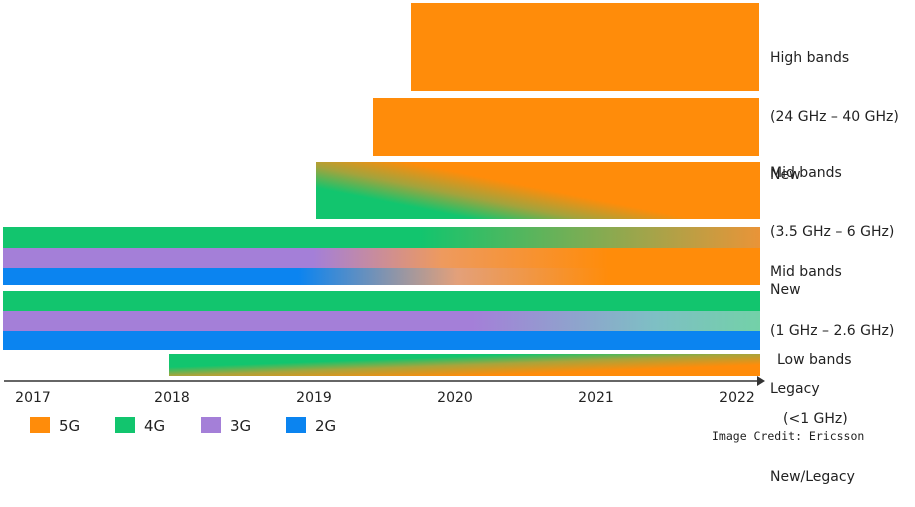 The width and height of the screenshot is (915, 507). Describe the element at coordinates (832, 330) in the screenshot. I see `band-label-mid-legacy-line2: (1 GHz – 2.6 GHz)` at that location.